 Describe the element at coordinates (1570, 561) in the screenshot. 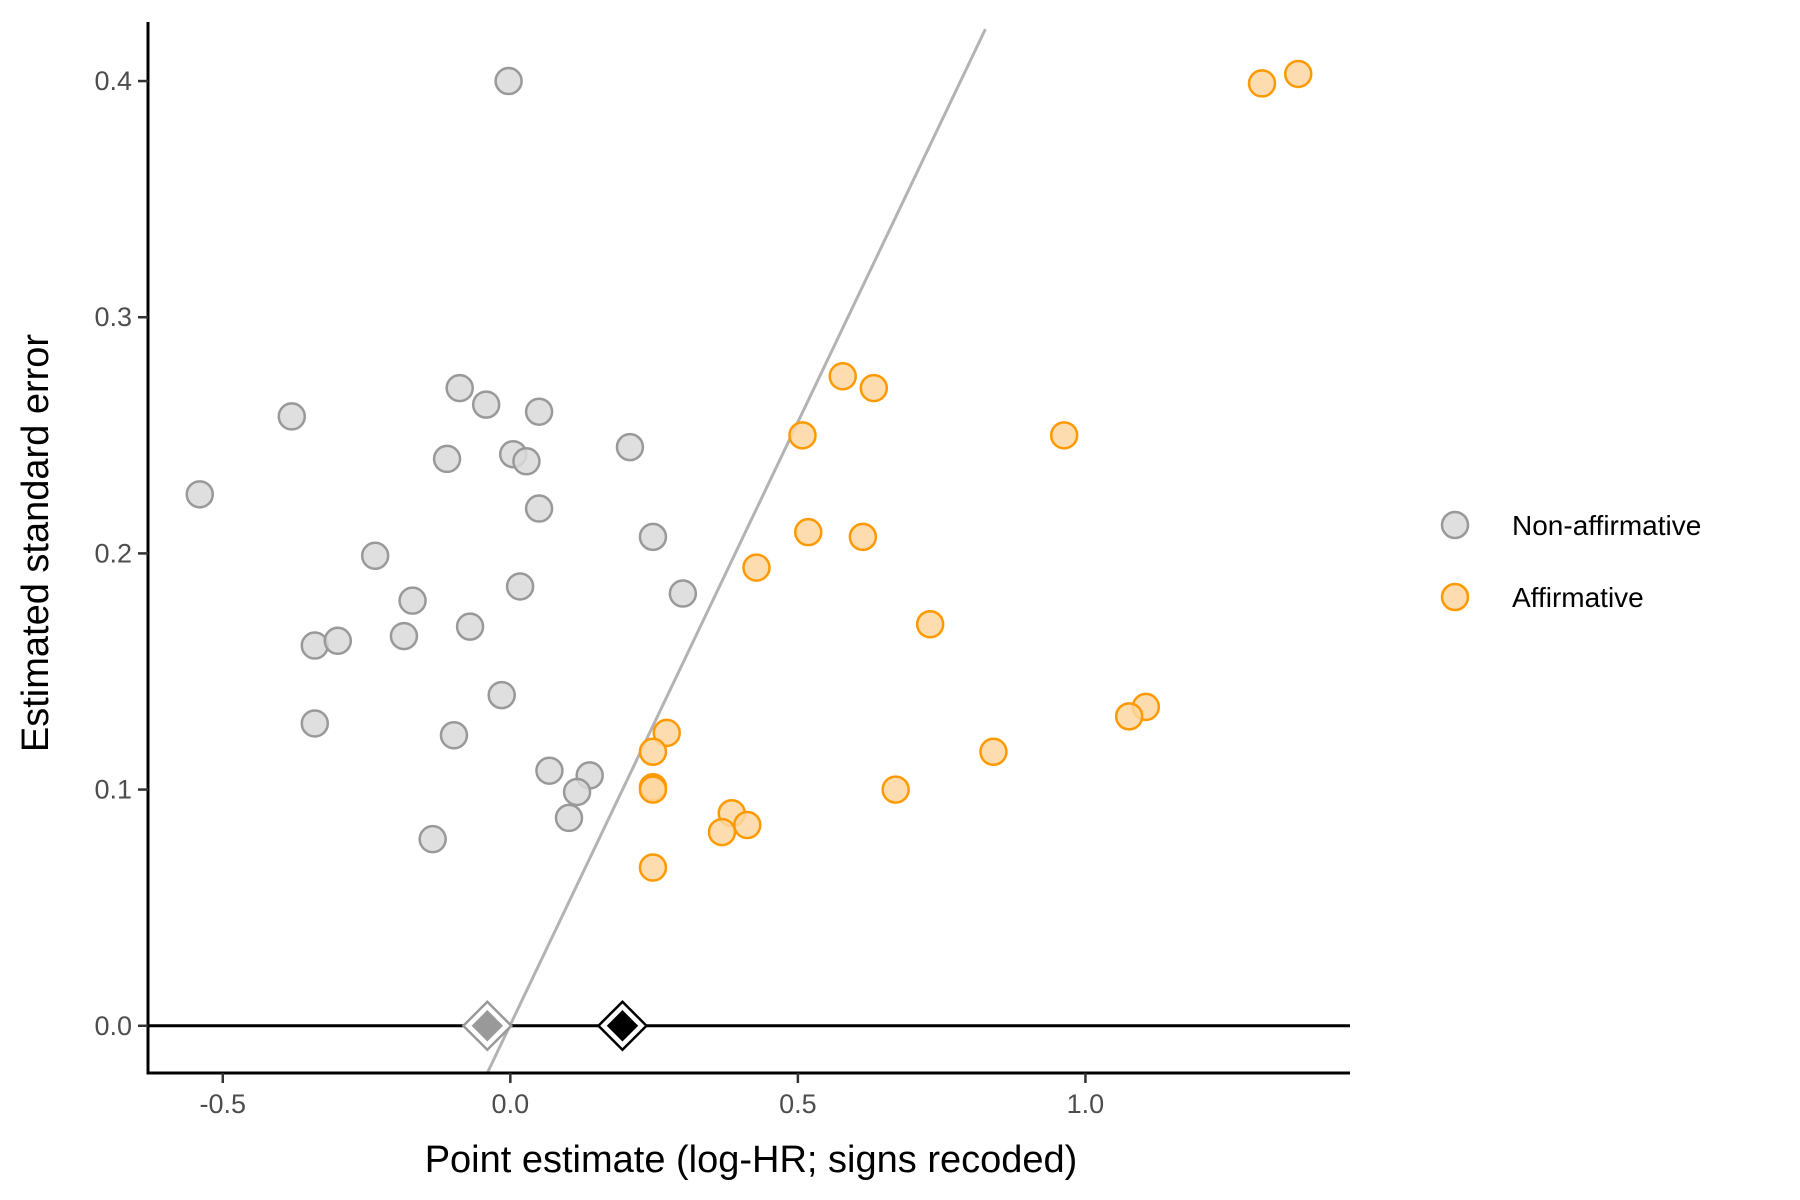

I see `legend: Non-affirmative Affirmative` at that location.